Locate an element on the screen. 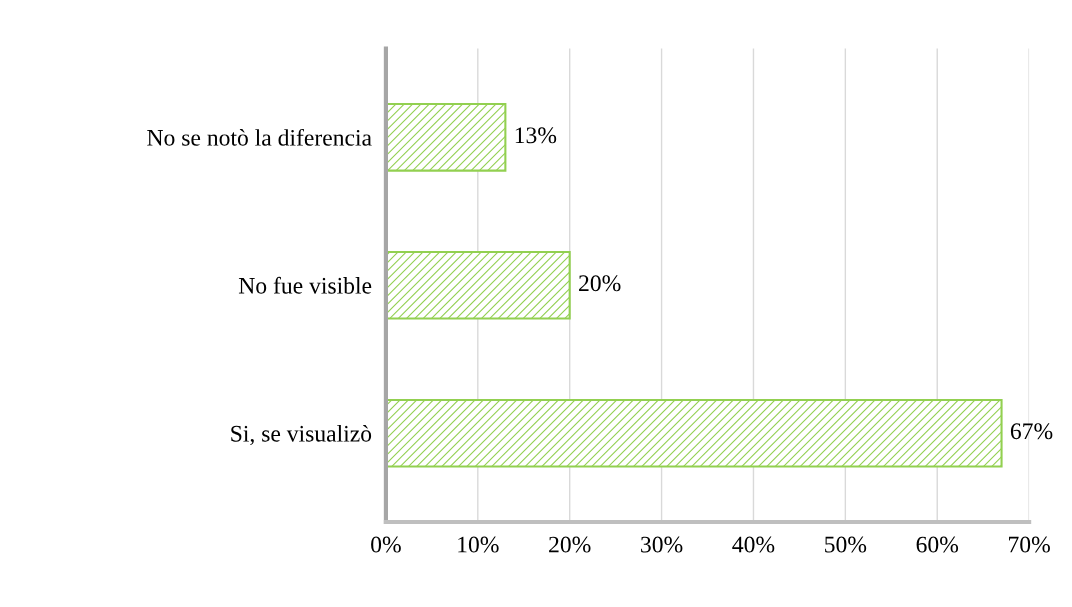 This screenshot has height=607, width=1072. x-tick-label: 60% is located at coordinates (937, 544).